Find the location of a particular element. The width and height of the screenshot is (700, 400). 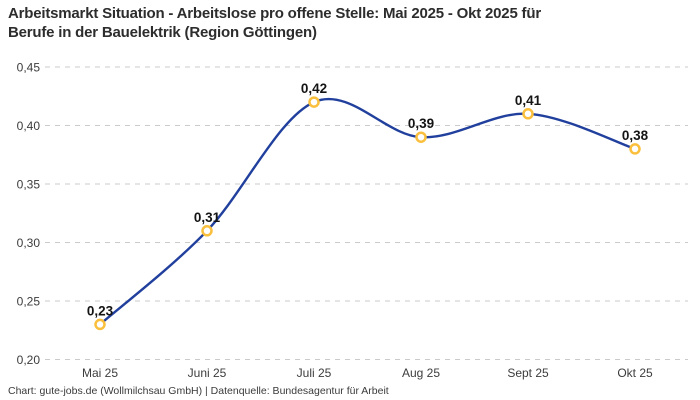

data-point-label: 0,39 is located at coordinates (421, 123).